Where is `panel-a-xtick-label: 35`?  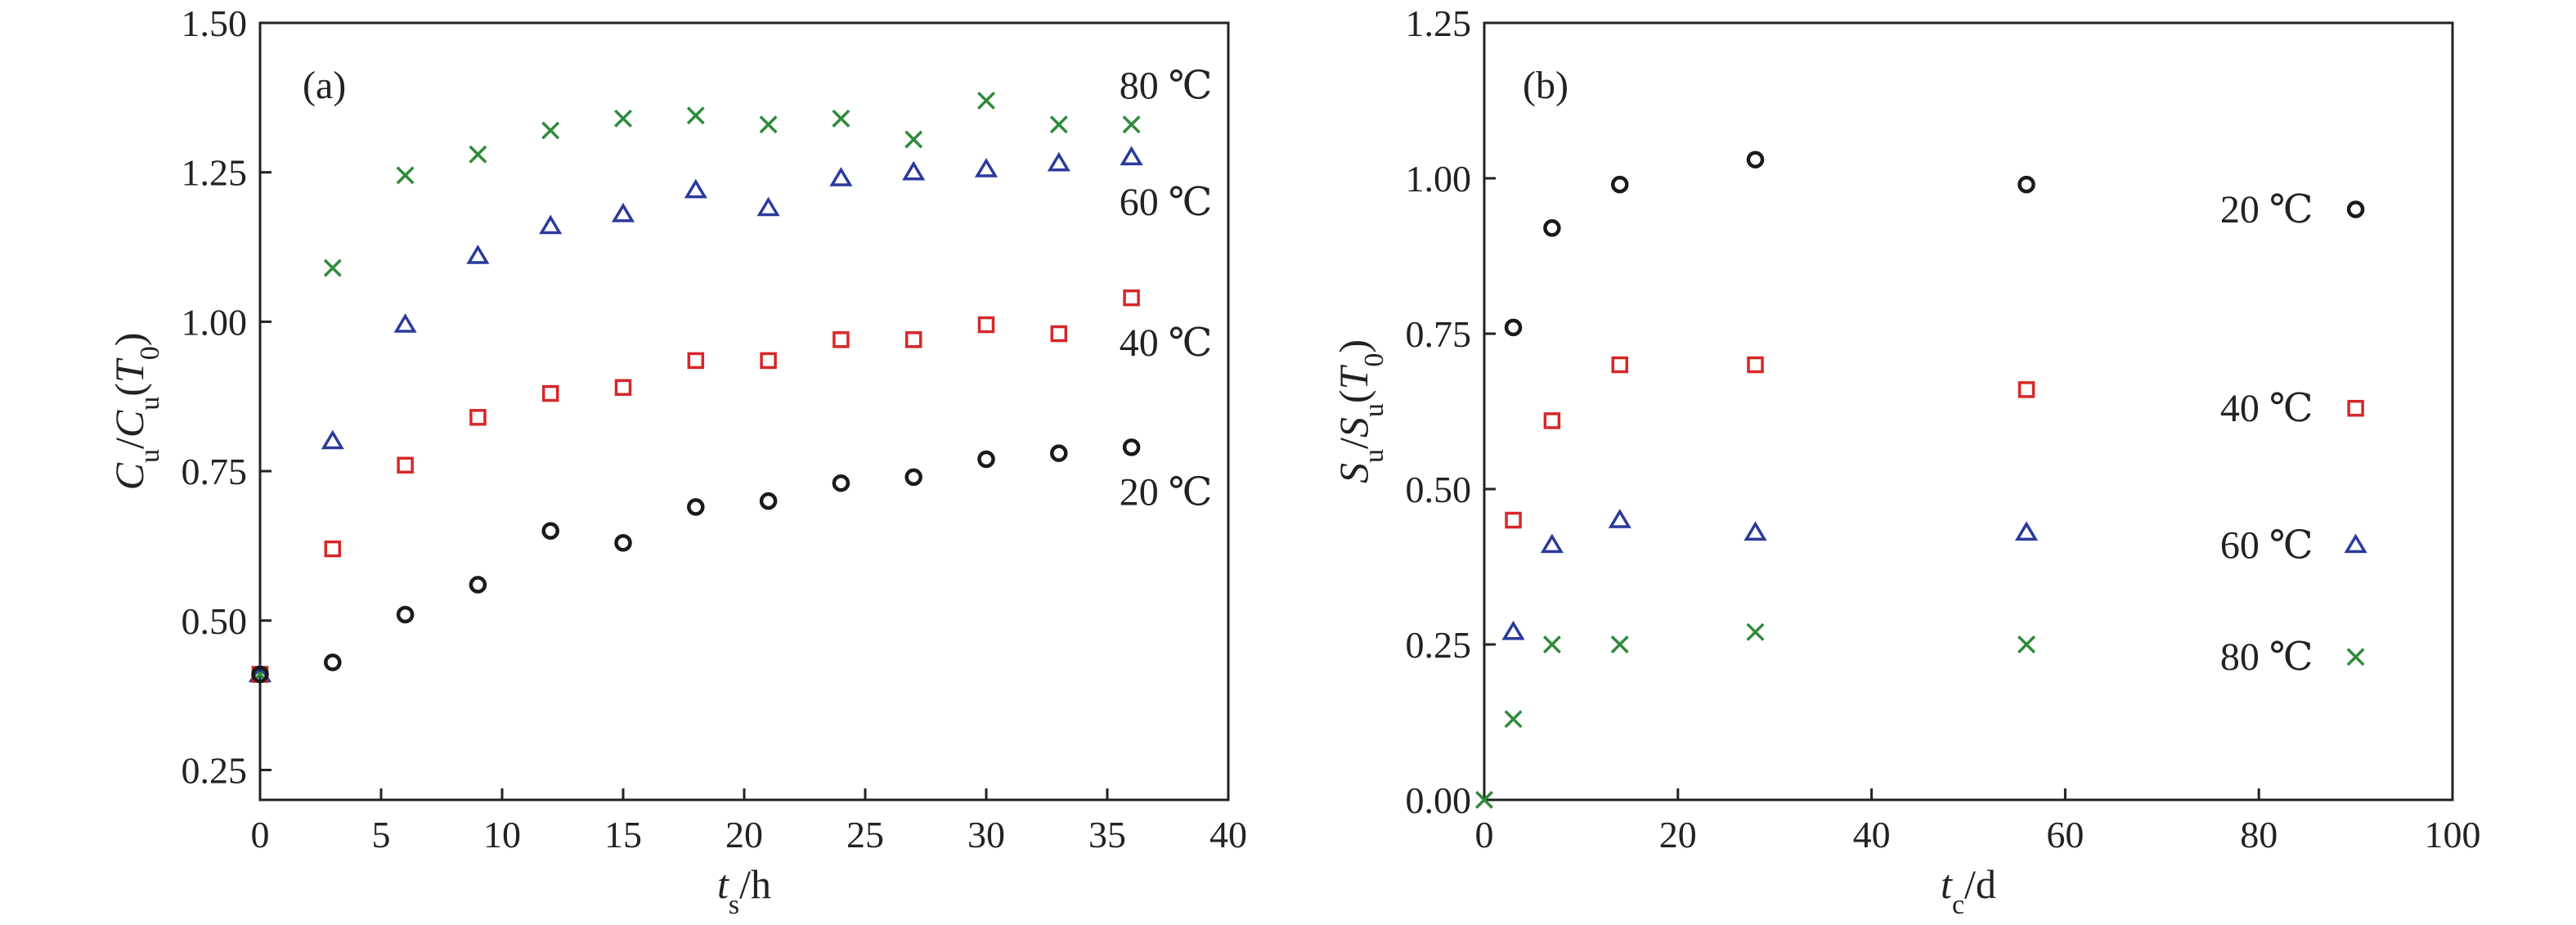 panel-a-xtick-label: 35 is located at coordinates (1107, 834).